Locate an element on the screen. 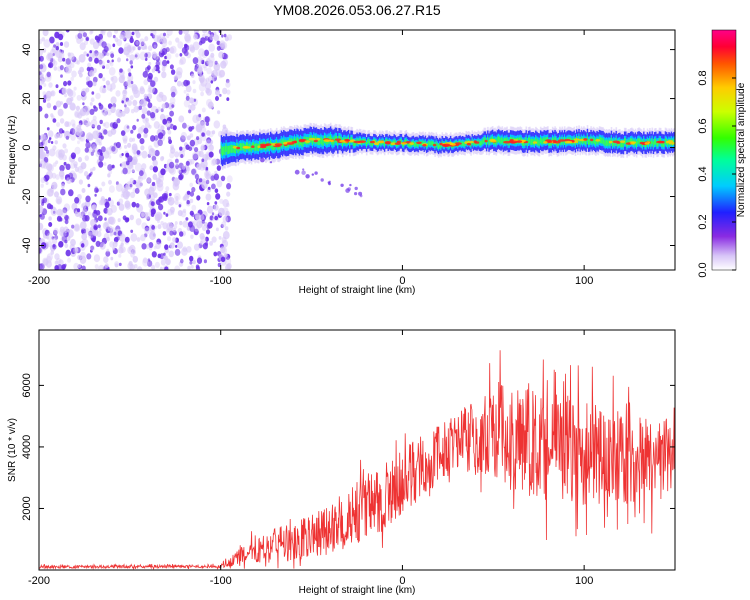 The width and height of the screenshot is (750, 600). snr-y-label: SNR (10 * v/v) is located at coordinates (12, 450).